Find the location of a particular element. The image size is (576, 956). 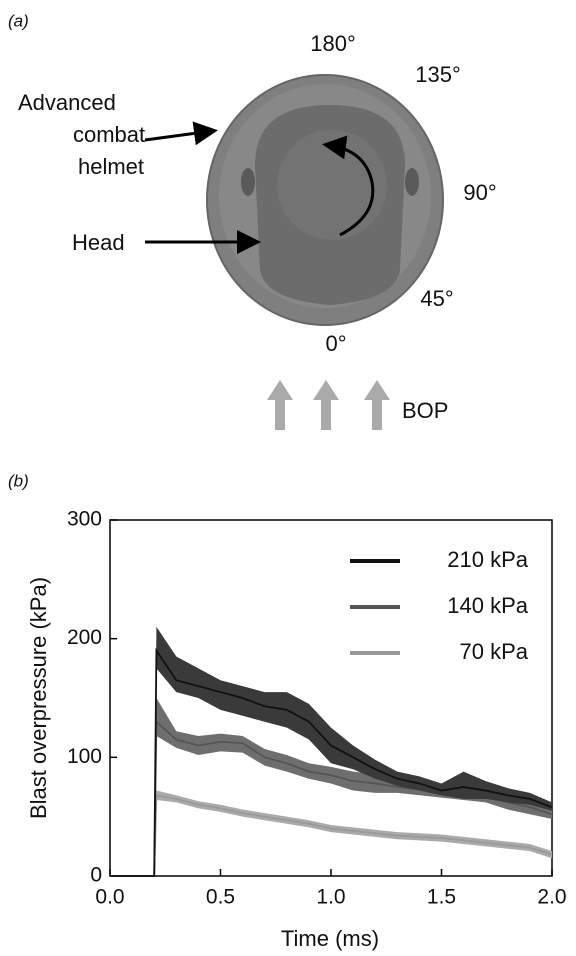

x-tick-label: 0.0 is located at coordinates (109, 897).